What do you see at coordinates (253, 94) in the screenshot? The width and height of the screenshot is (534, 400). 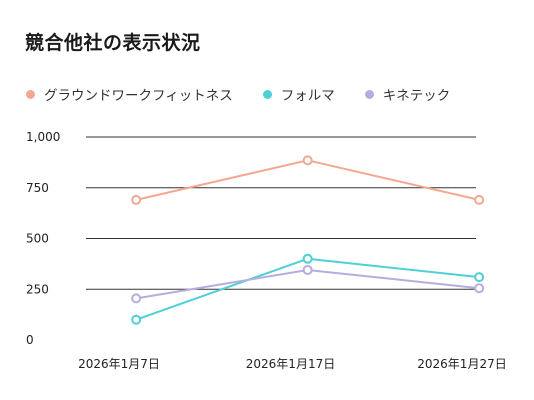 I see `chart-legend: グラウンドワークフィットネス フォルマ キネテック` at bounding box center [253, 94].